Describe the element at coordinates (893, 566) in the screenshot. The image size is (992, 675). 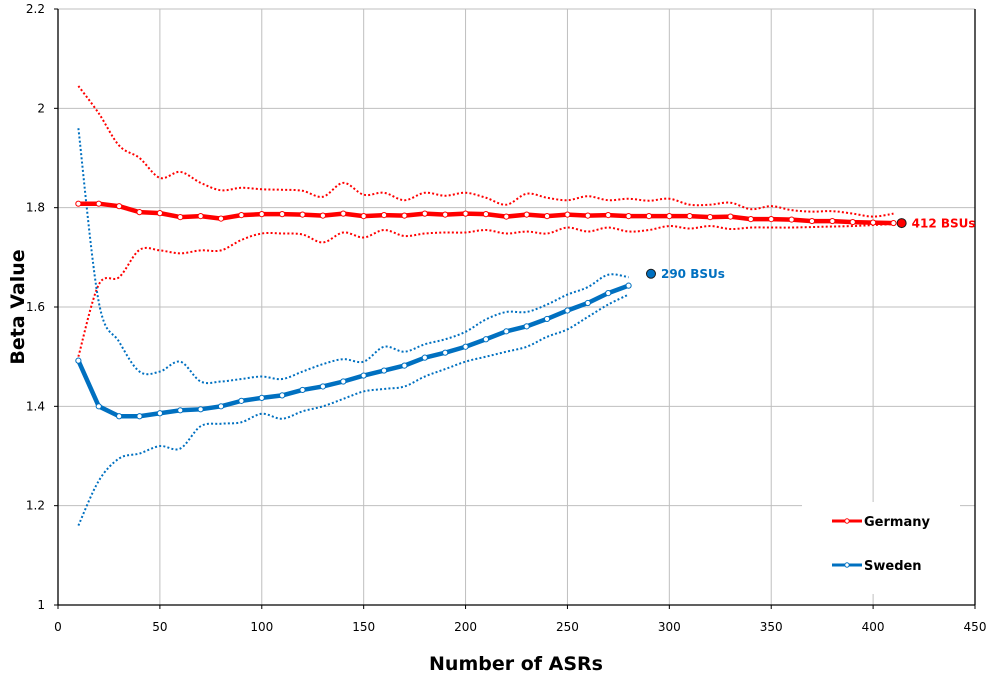
I see `legend-label-sweden: Sweden` at that location.